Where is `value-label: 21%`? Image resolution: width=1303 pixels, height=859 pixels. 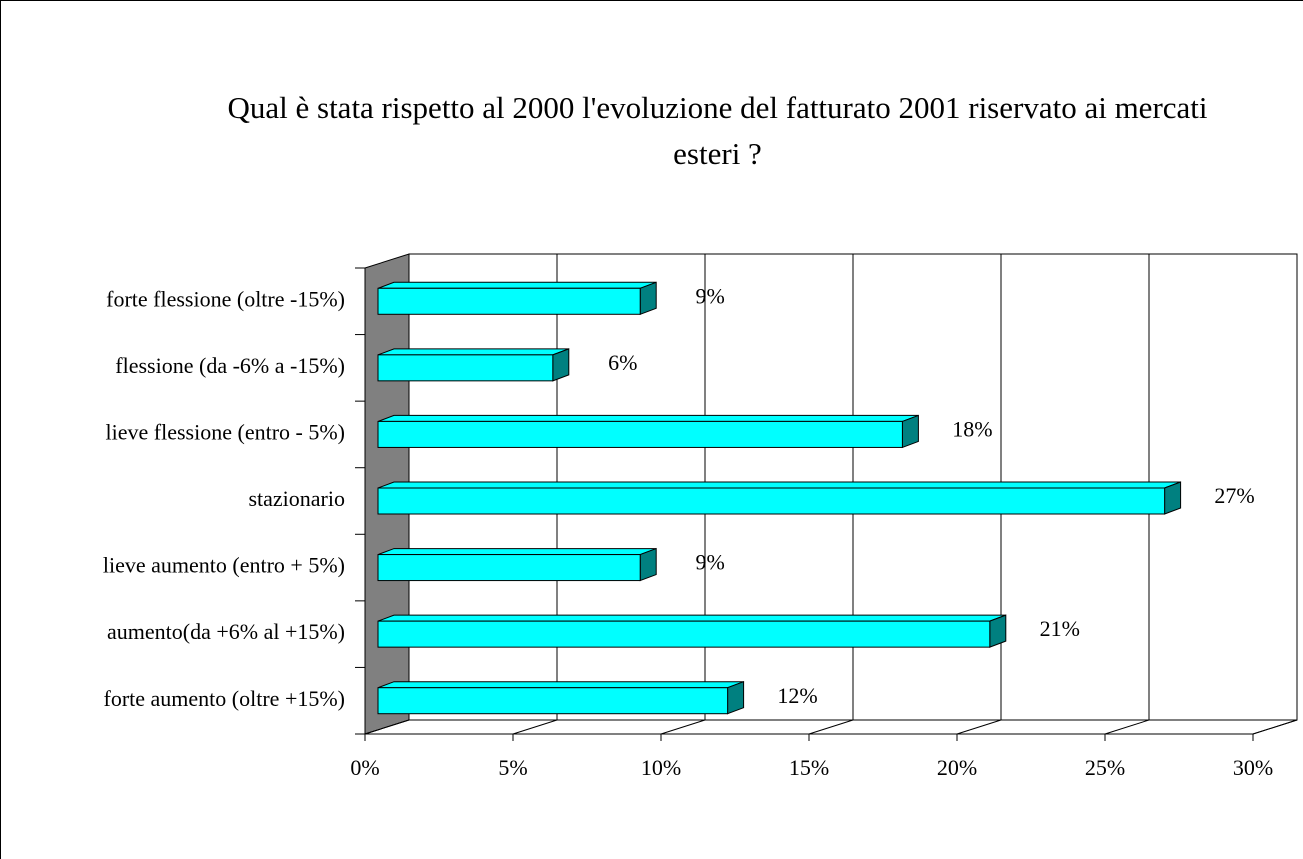
value-label: 21% is located at coordinates (1060, 628).